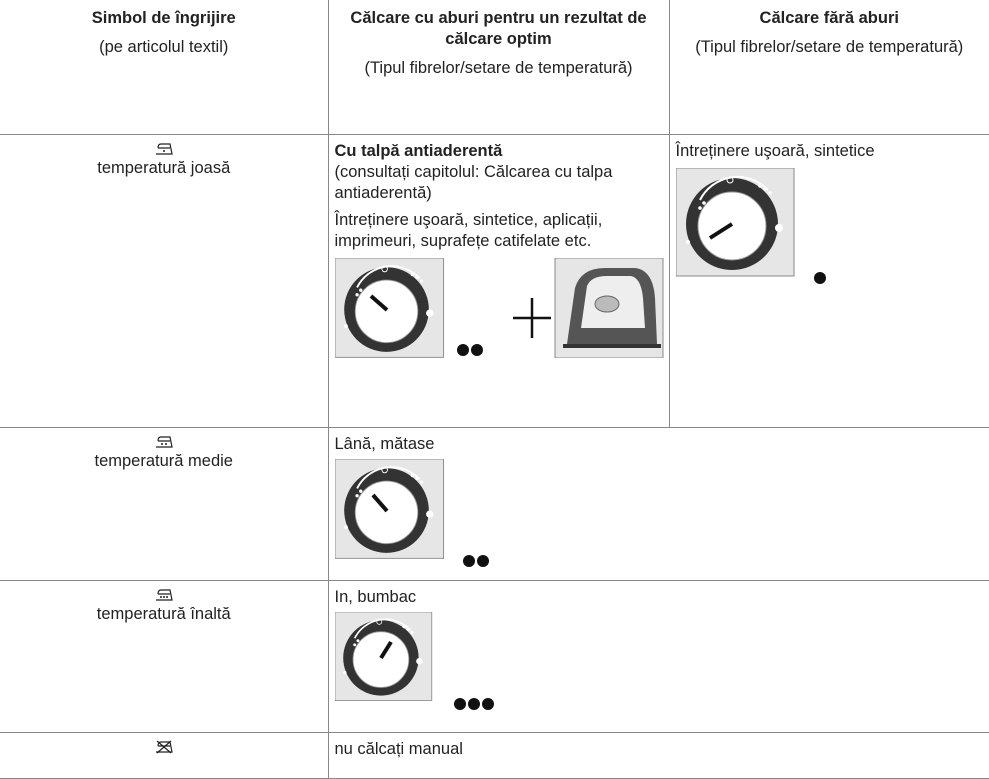  Describe the element at coordinates (775, 150) in the screenshot. I see `no-steam-text: Întreținere uşoară, sintetice` at that location.